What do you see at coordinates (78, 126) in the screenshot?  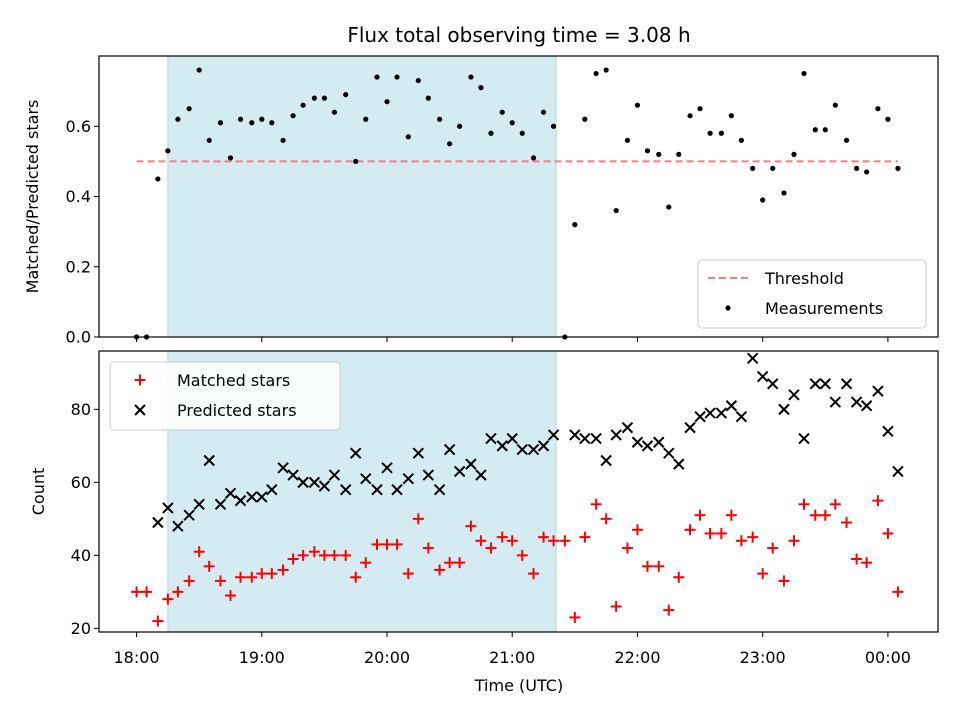 I see `y-tick-label: 0.6` at bounding box center [78, 126].